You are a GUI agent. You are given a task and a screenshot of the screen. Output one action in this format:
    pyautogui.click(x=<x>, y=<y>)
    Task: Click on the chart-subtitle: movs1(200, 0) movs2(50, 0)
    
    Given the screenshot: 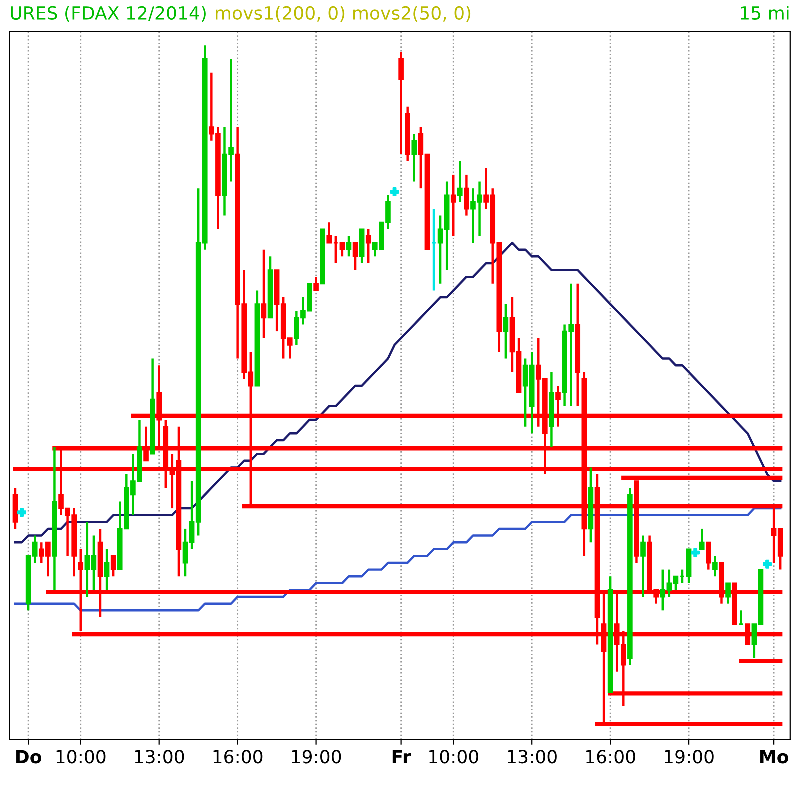 What is the action you would take?
    pyautogui.click(x=343, y=14)
    